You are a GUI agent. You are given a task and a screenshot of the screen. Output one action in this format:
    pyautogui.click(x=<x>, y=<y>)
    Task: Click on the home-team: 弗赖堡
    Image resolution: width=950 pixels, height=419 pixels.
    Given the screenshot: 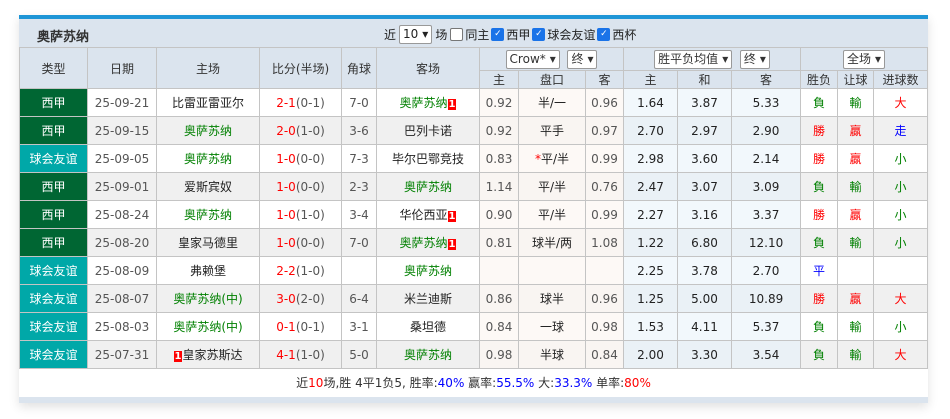 What is the action you would take?
    pyautogui.click(x=208, y=270)
    